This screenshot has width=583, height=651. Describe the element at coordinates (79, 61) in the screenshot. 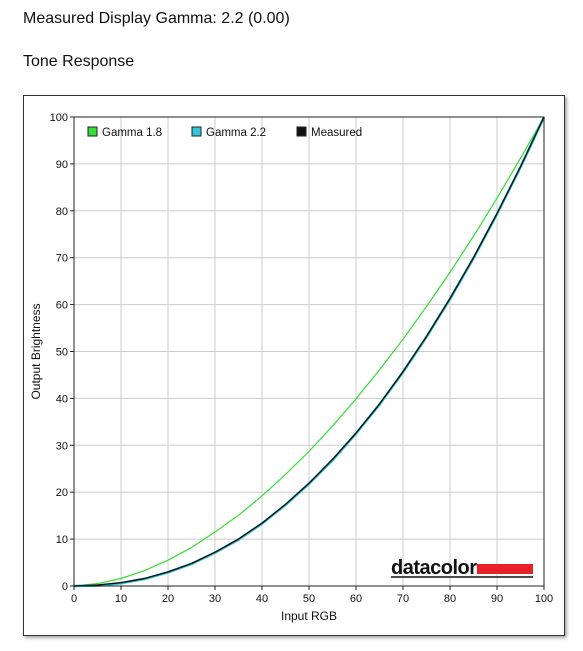

I see `chart-section-title: Tone Response` at that location.